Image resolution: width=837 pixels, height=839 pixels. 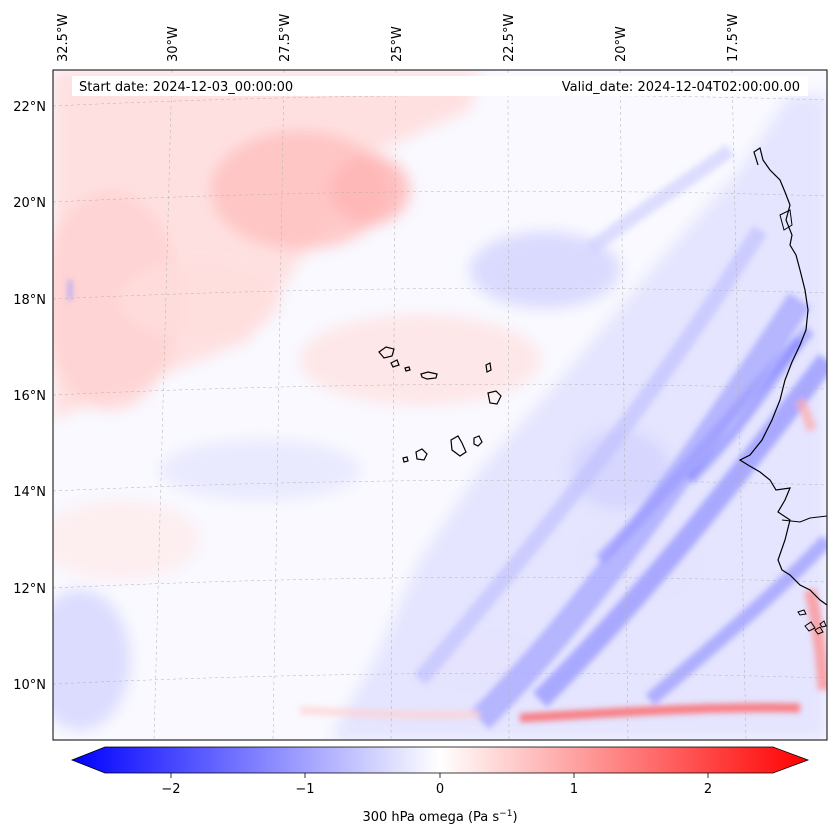 I want to click on latitude-labels: 22°N 20°N 18°N 16°N 14°N 12°N 10°N, so click(x=29, y=396).